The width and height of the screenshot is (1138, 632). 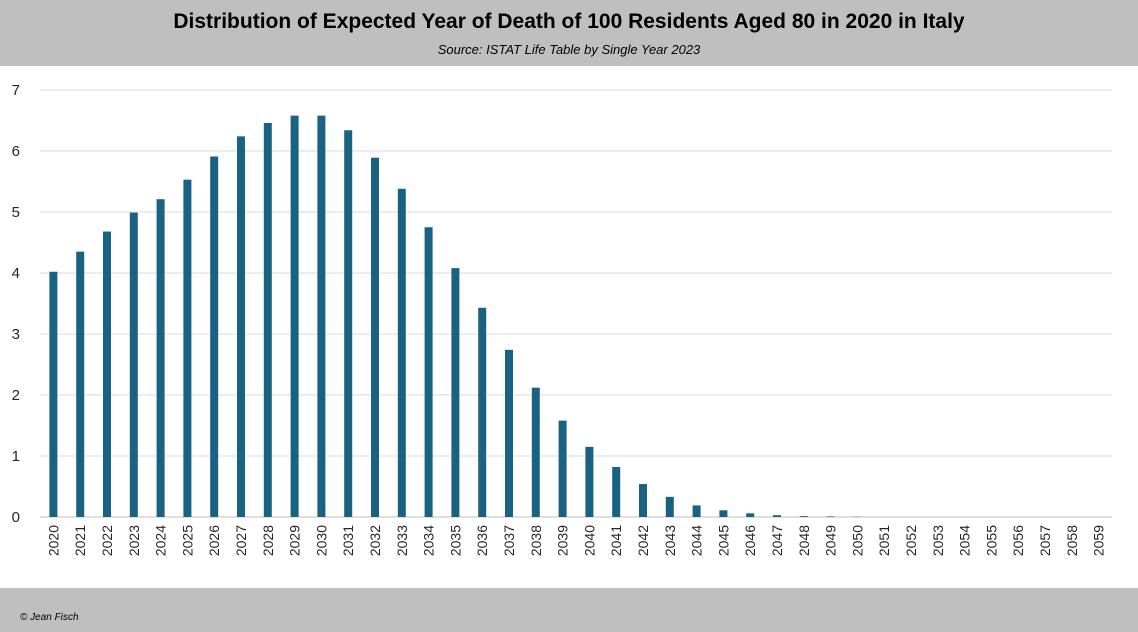 I want to click on x-tick-label: 2036, so click(x=482, y=540).